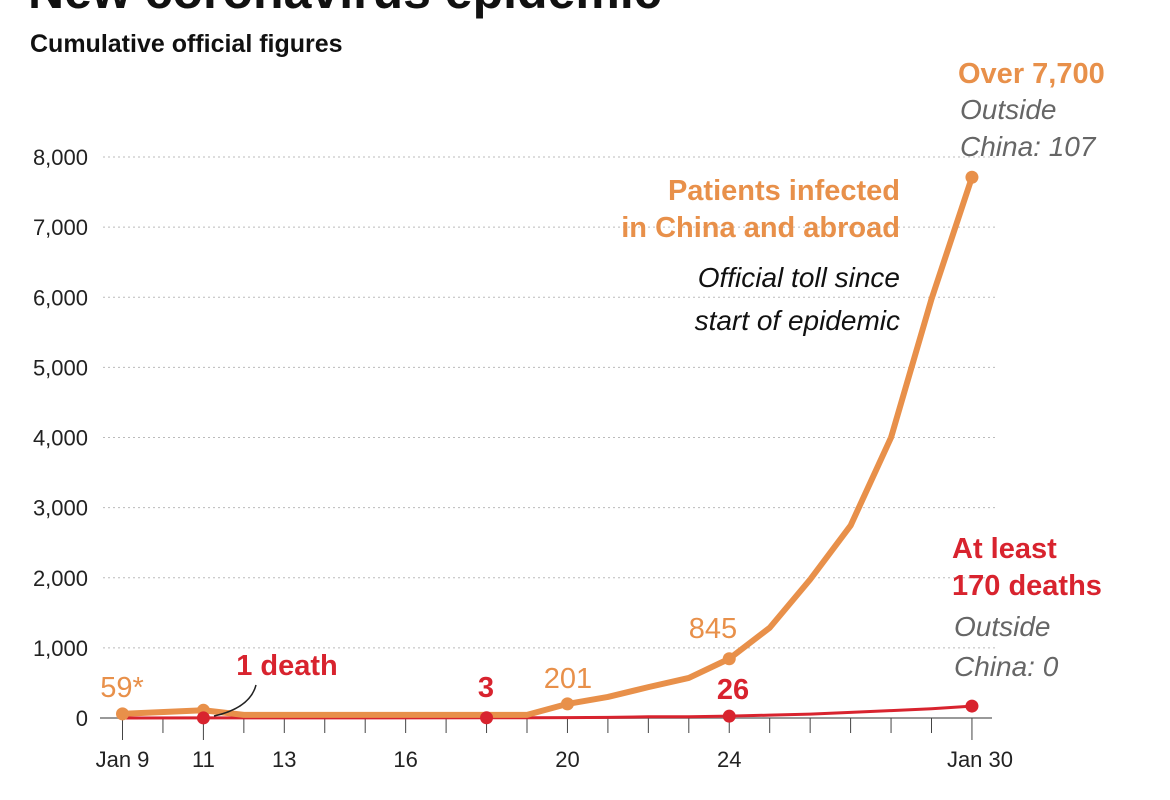  What do you see at coordinates (1027, 586) in the screenshot?
I see `annotation-deaths-total-2: 170 deaths` at bounding box center [1027, 586].